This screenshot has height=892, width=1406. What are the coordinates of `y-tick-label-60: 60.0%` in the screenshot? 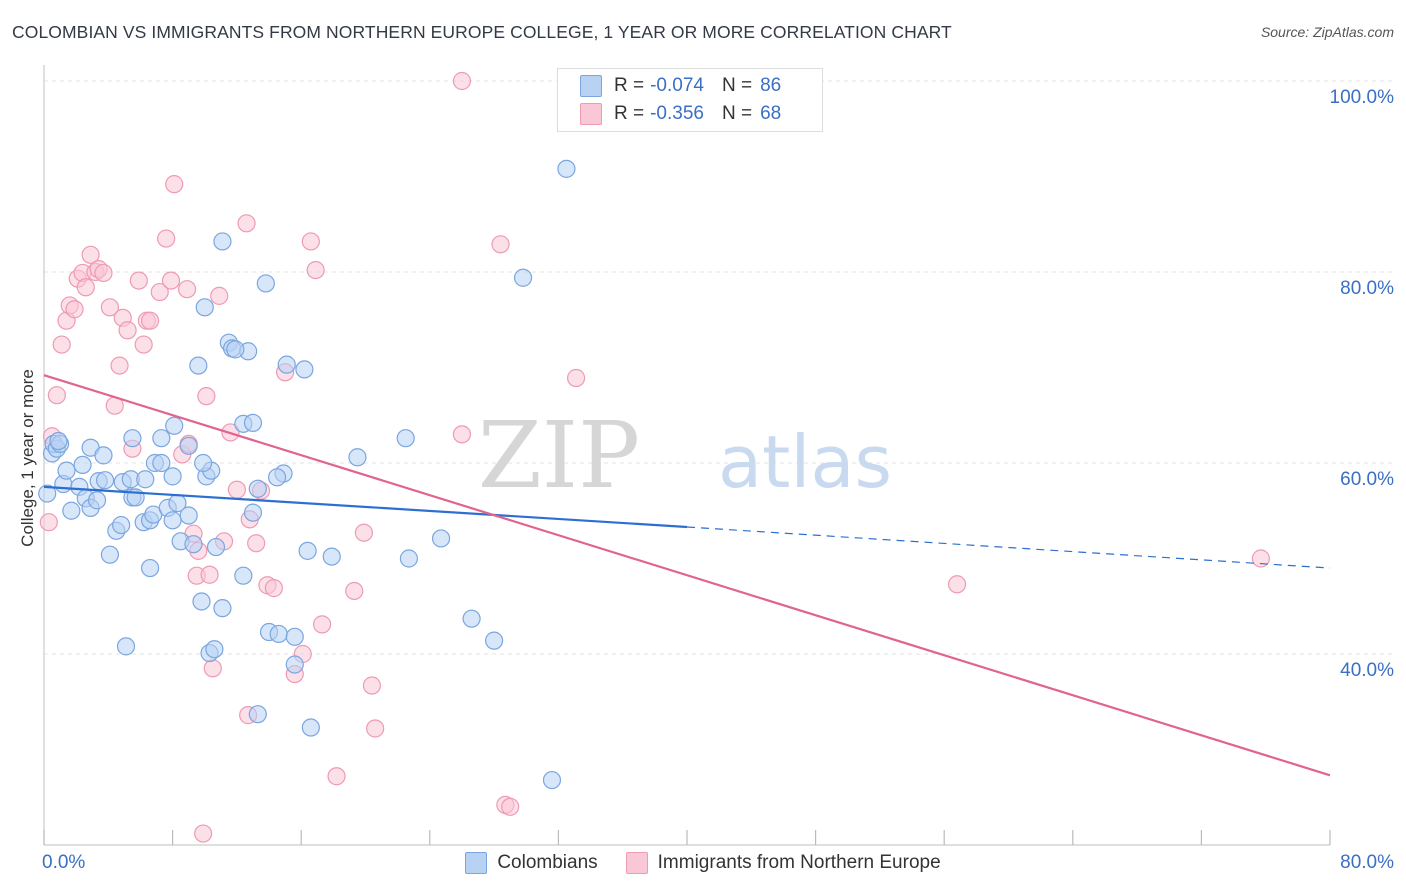 It's located at (1367, 479).